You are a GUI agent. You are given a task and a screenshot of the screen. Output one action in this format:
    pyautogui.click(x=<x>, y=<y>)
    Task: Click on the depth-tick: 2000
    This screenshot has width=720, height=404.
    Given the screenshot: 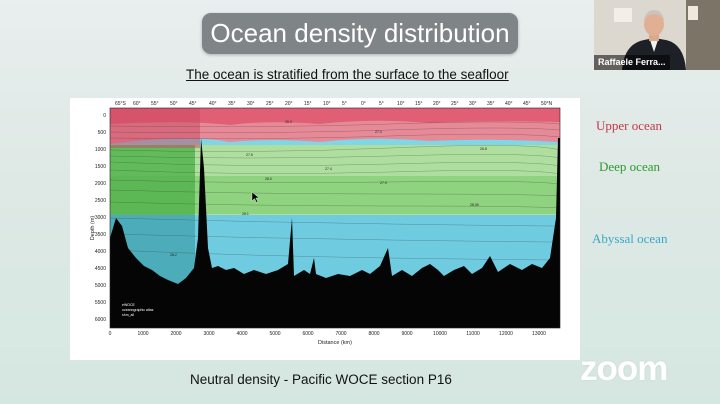 What is the action you would take?
    pyautogui.click(x=100, y=184)
    